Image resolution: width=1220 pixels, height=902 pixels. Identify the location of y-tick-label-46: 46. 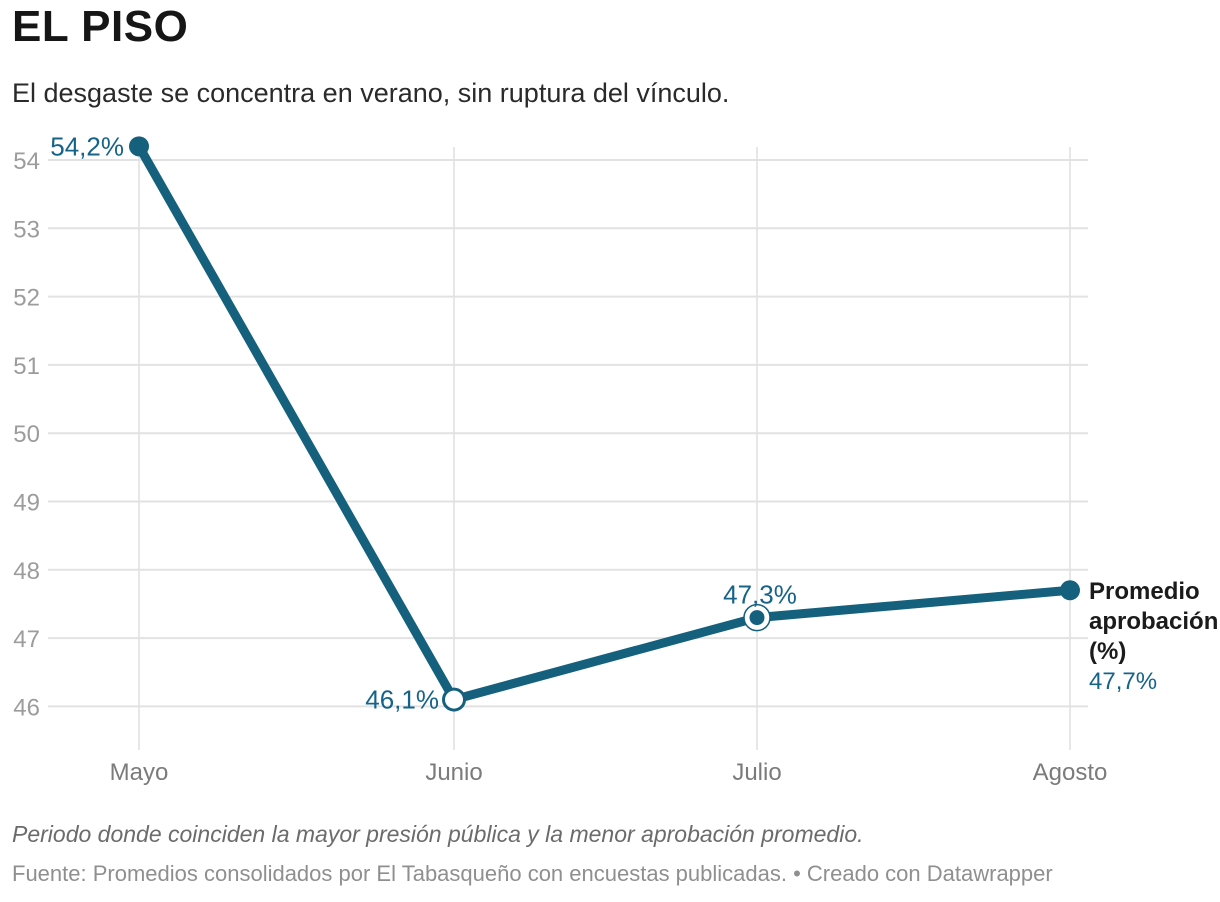
(26, 707).